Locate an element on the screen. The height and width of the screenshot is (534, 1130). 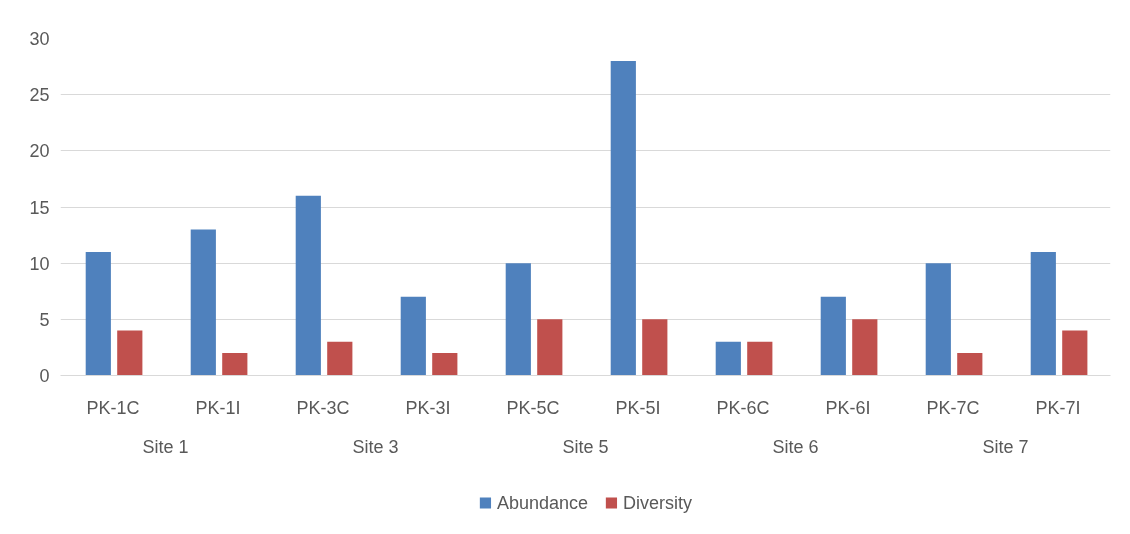
text: Site 6 is located at coordinates (795, 446).